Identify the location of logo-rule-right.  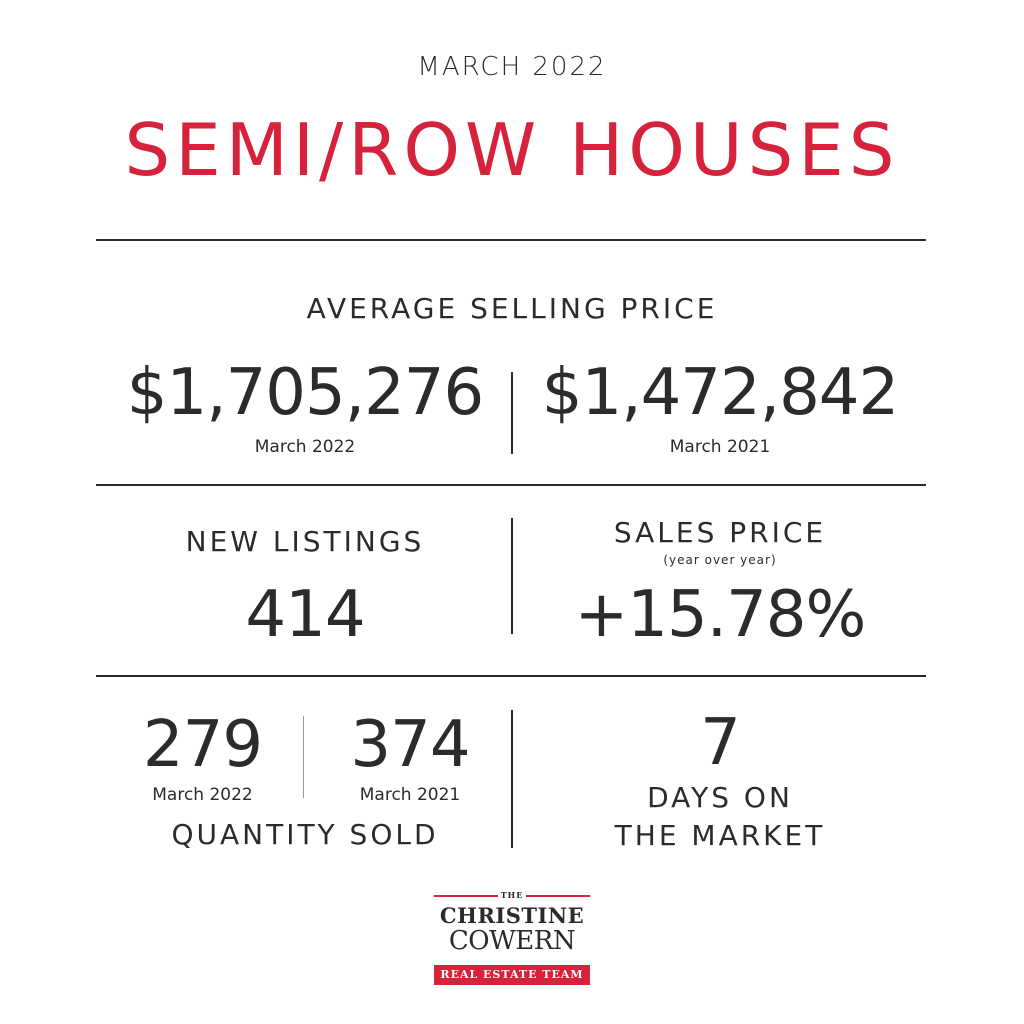
(558, 896).